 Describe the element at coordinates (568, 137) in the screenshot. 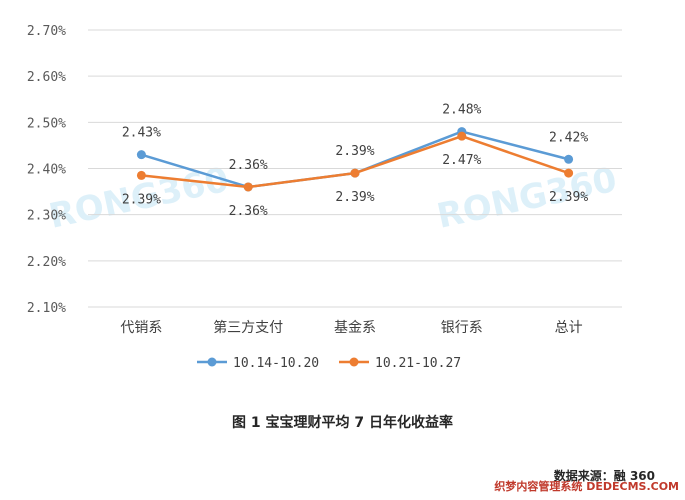

I see `data-label-s1: 2.42%` at that location.